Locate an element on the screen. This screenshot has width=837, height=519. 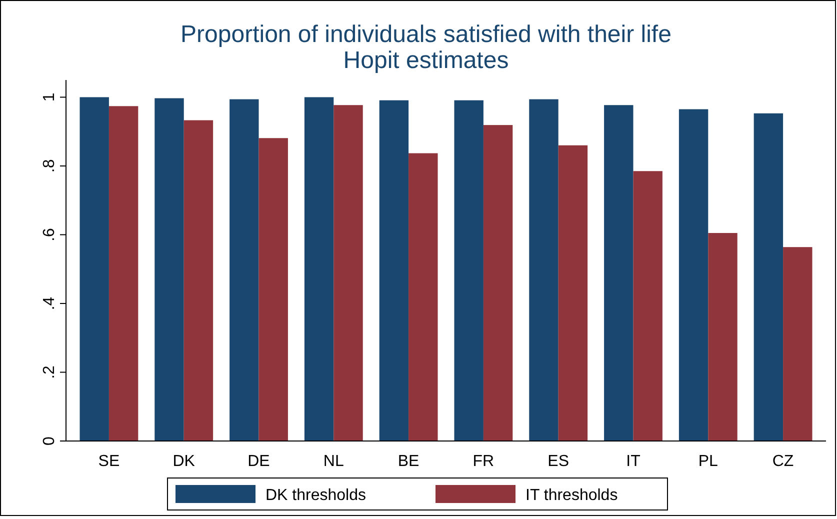
x-tick-label: CZ is located at coordinates (783, 461).